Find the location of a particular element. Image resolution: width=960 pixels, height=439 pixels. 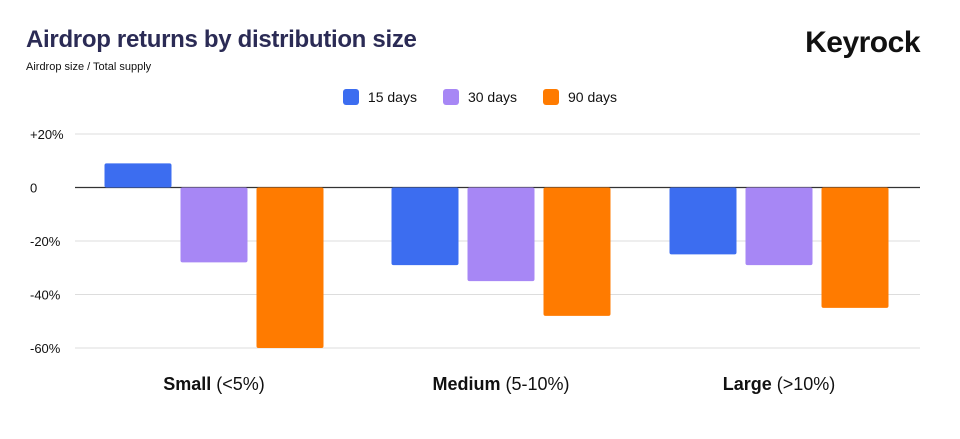

y-tick-label: -40% is located at coordinates (45, 295).